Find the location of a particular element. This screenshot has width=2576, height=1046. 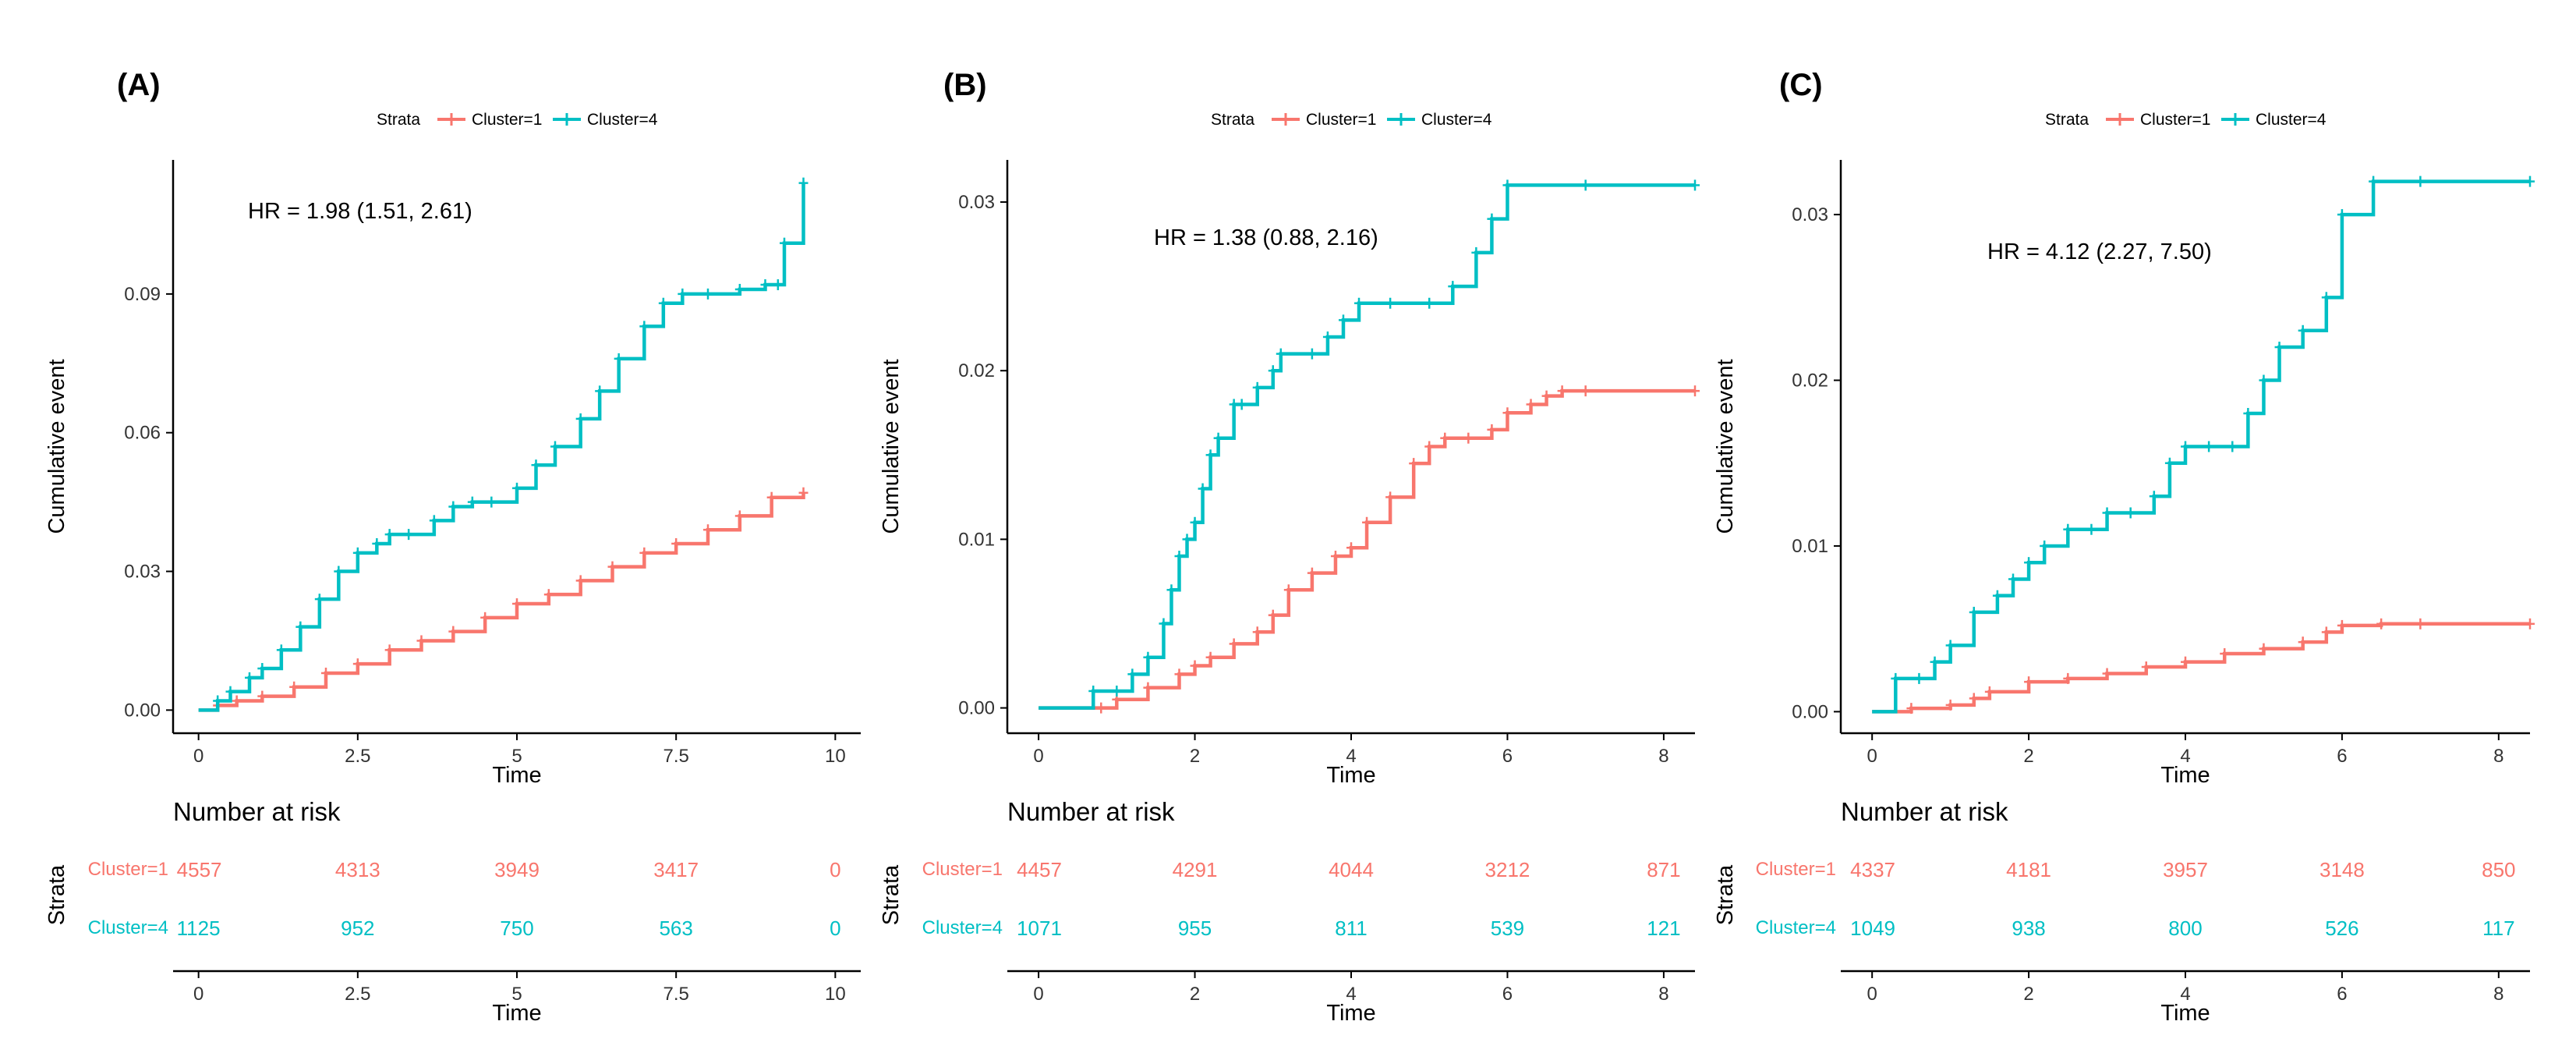

risk-x-tick-label: 2.5 is located at coordinates (357, 994).